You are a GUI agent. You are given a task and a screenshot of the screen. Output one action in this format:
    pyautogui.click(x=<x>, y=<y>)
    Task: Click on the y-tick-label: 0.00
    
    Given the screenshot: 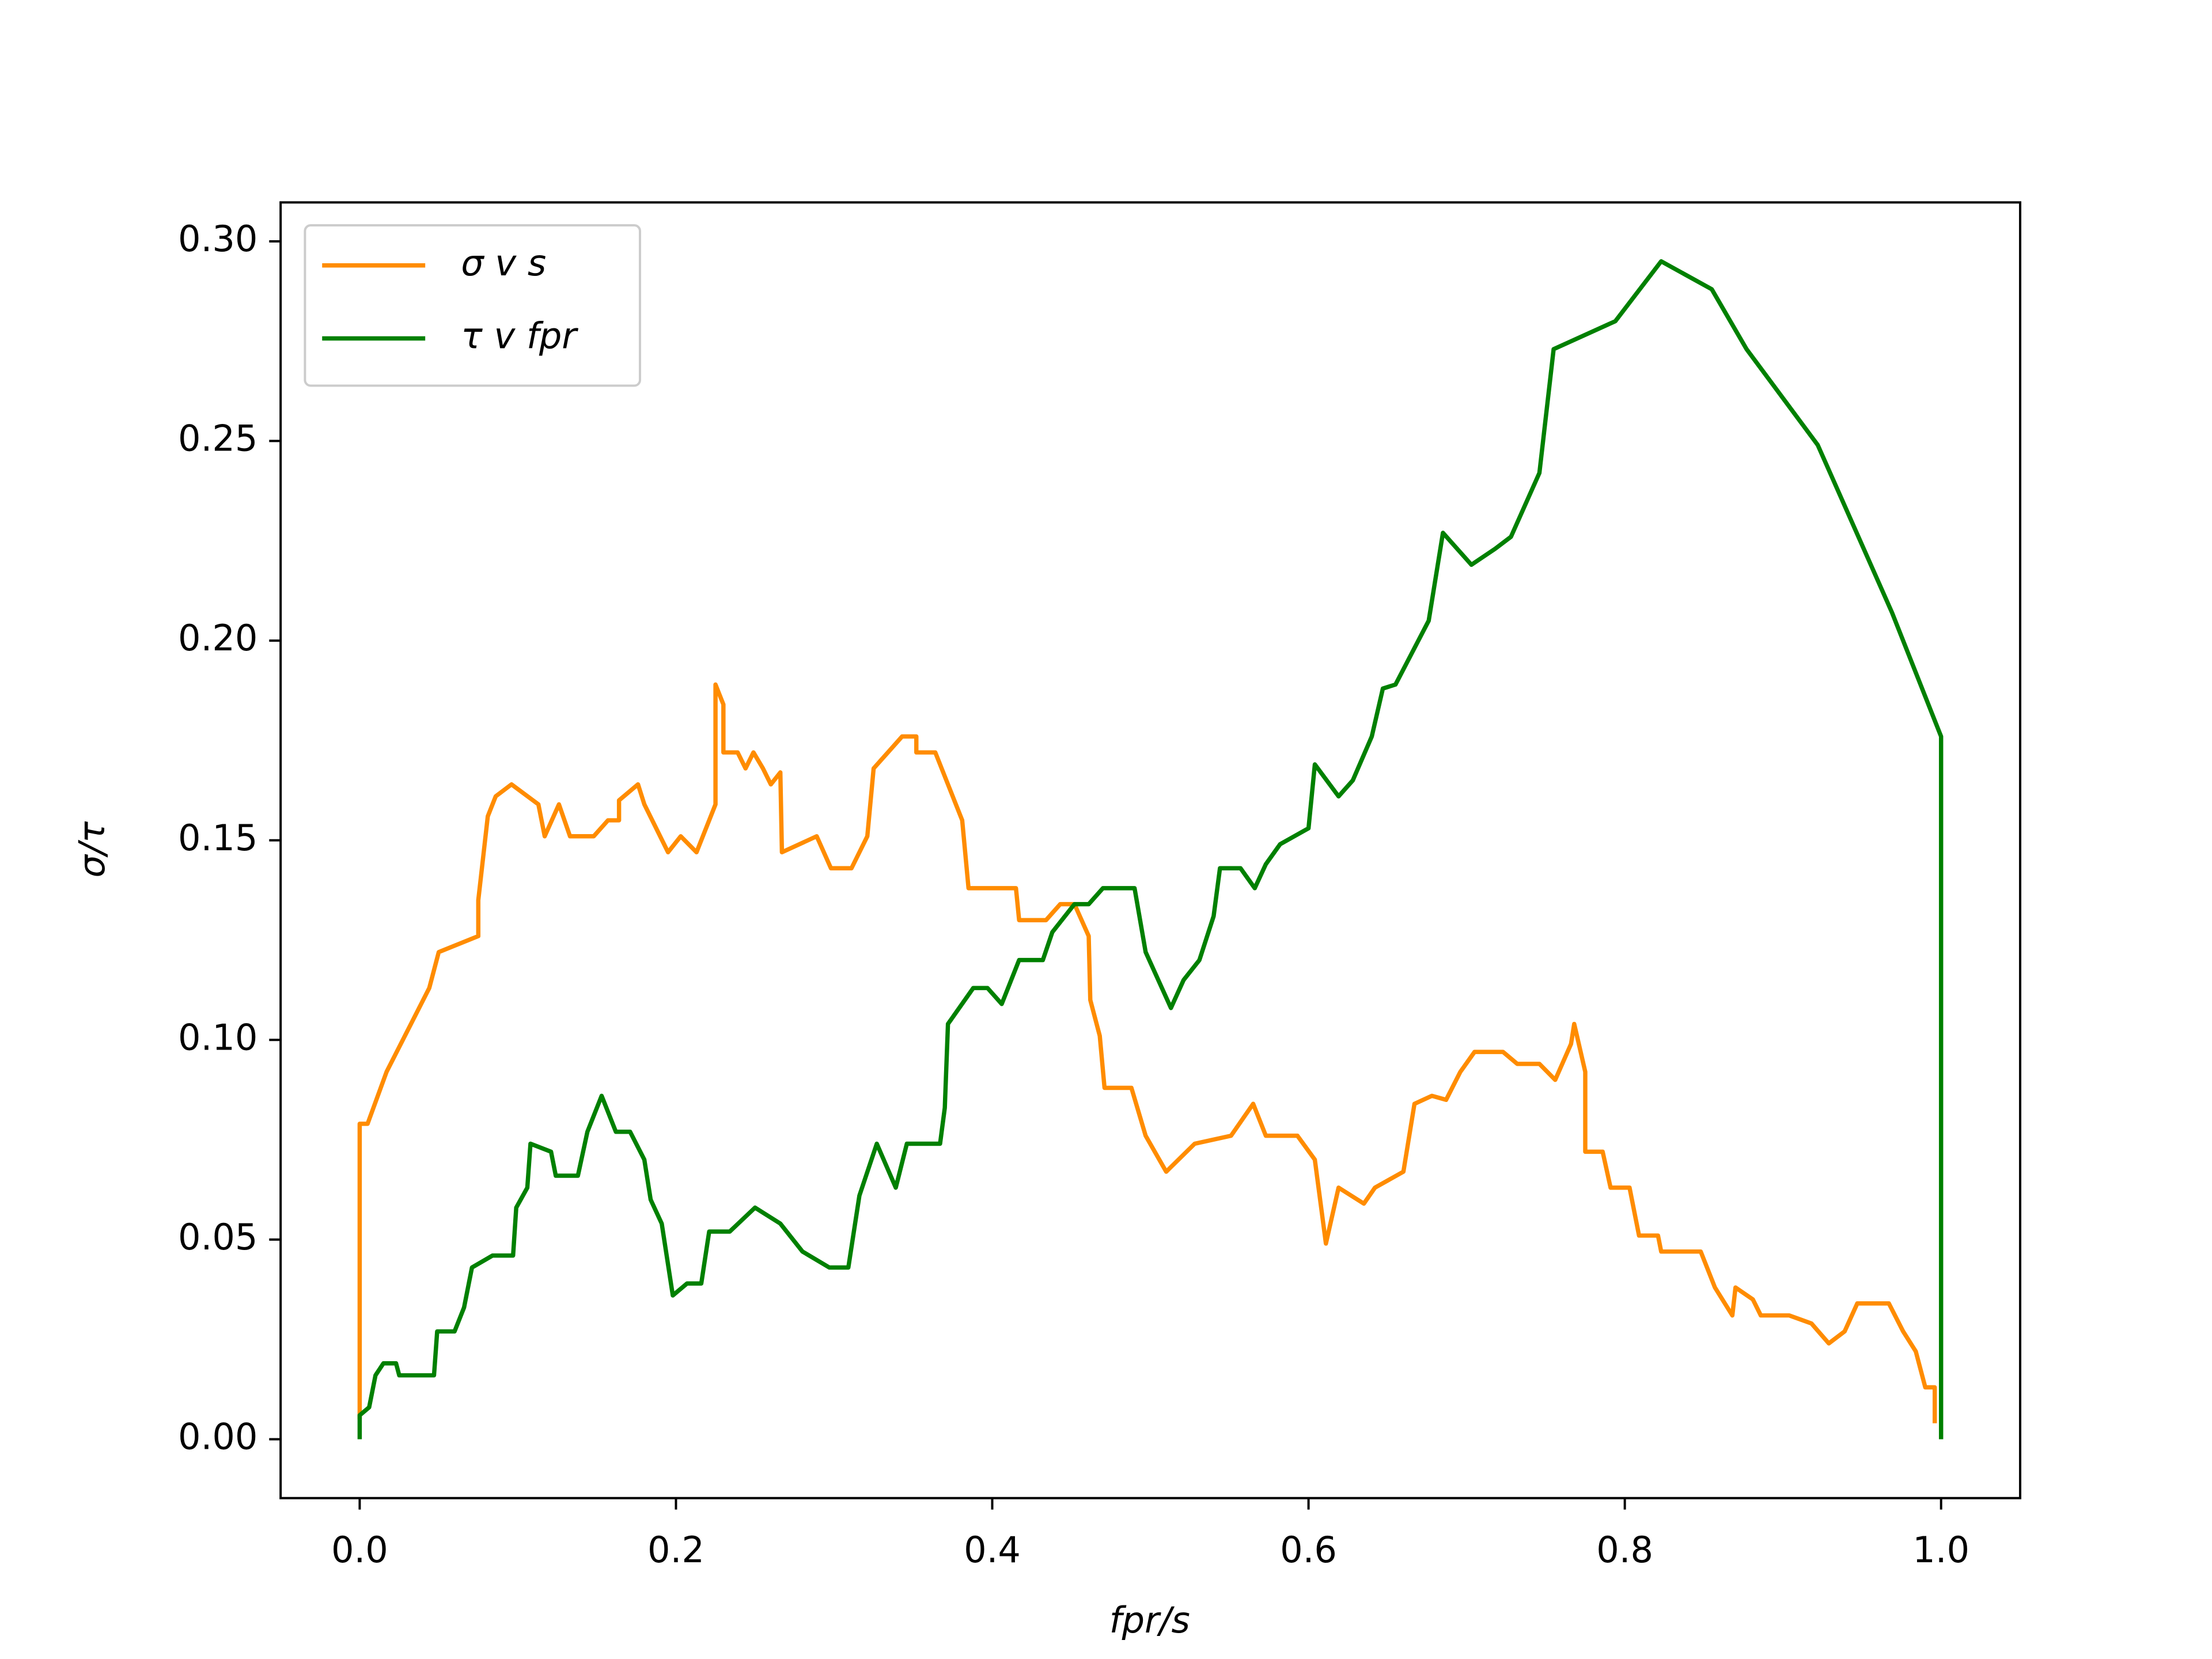 What is the action you would take?
    pyautogui.click(x=217, y=1437)
    